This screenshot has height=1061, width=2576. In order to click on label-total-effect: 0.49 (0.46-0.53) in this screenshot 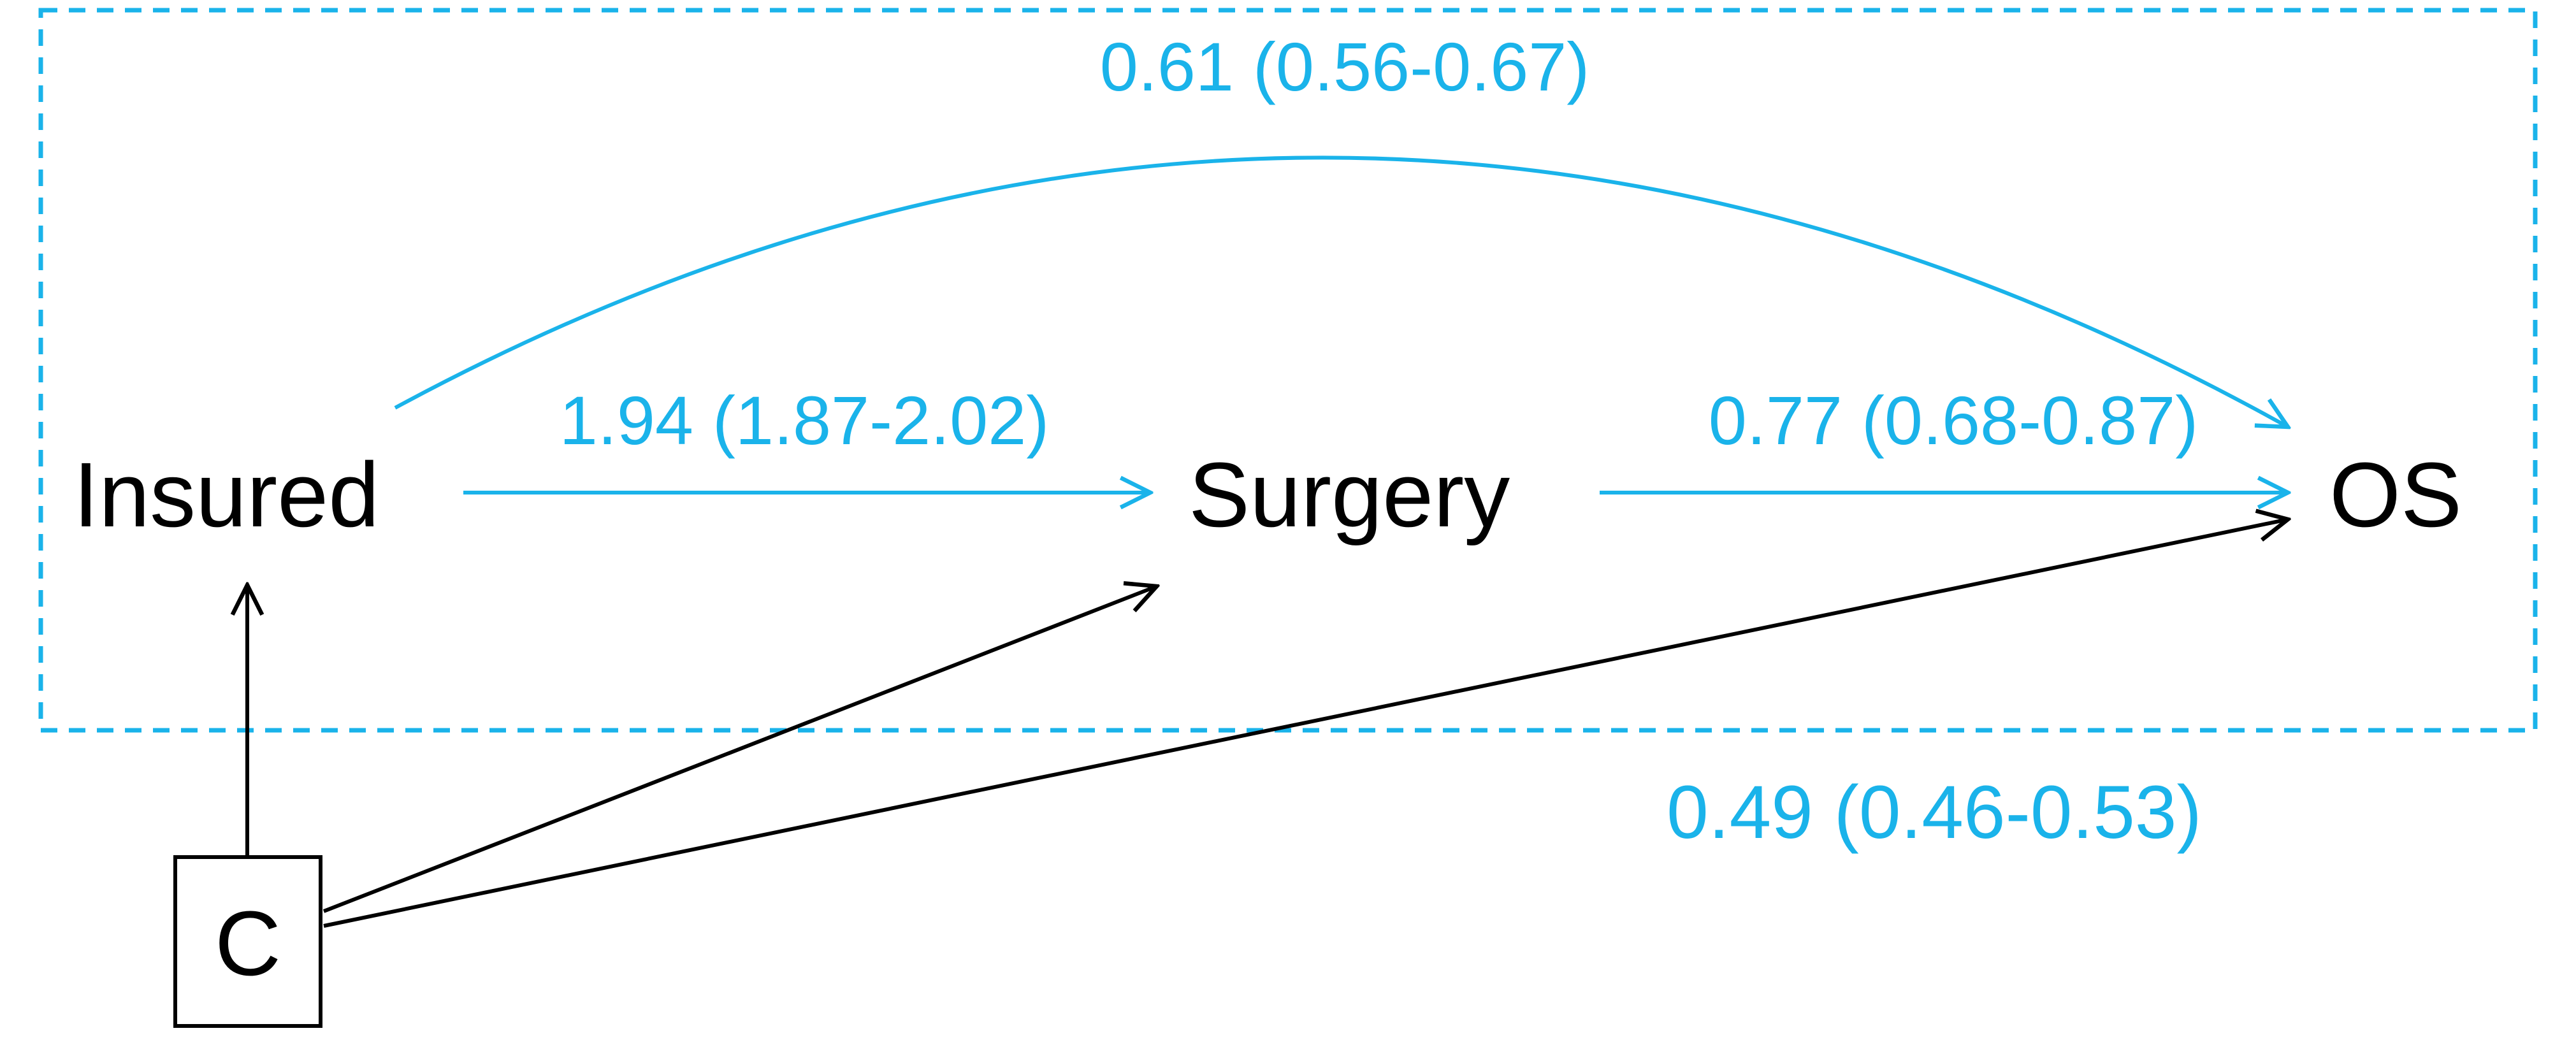, I will do `click(1934, 812)`.